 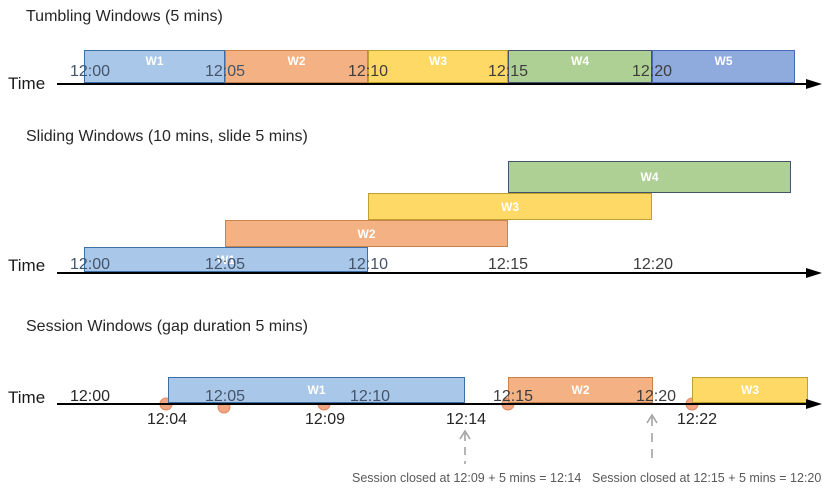 I want to click on tumbling-window-w4: W4, so click(x=580, y=66).